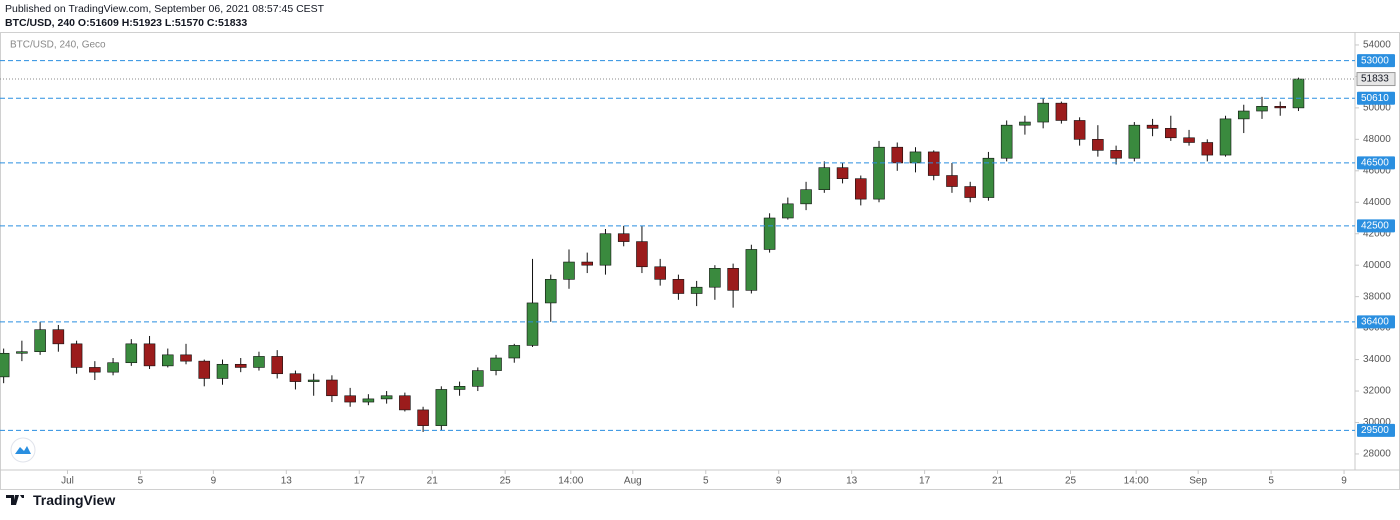 This screenshot has width=1400, height=520. Describe the element at coordinates (570, 481) in the screenshot. I see `x-tick-label: 14:00` at that location.